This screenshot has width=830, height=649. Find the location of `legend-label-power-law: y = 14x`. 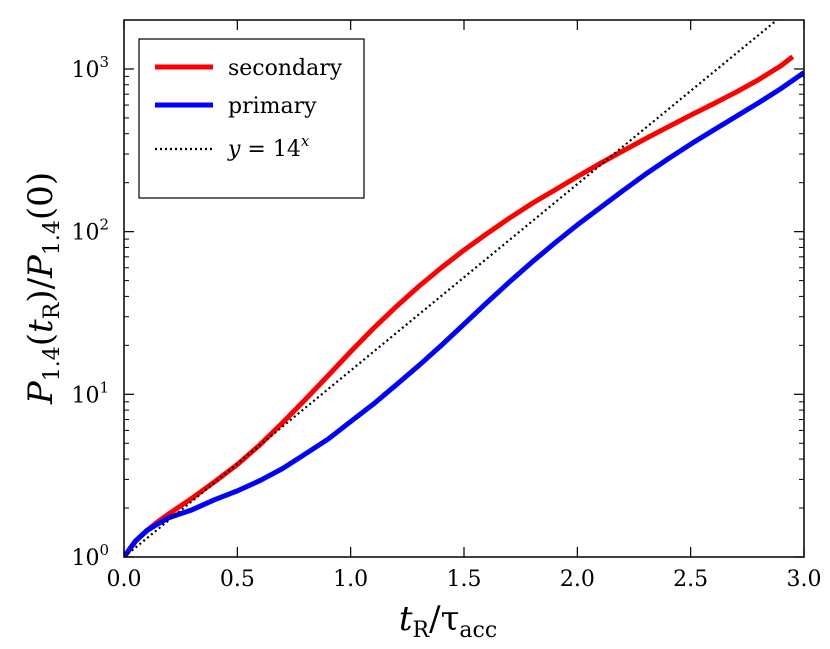

legend-label-power-law: y = 14x is located at coordinates (268, 147).